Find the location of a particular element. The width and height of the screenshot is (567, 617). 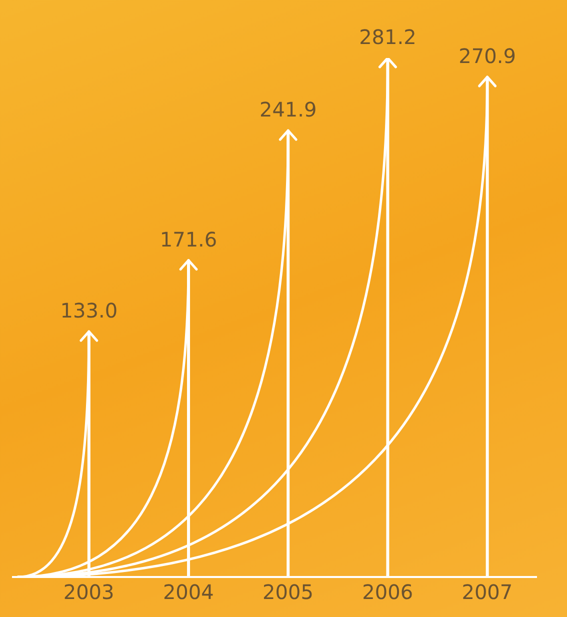

x-tick-label: 2007 is located at coordinates (487, 592).